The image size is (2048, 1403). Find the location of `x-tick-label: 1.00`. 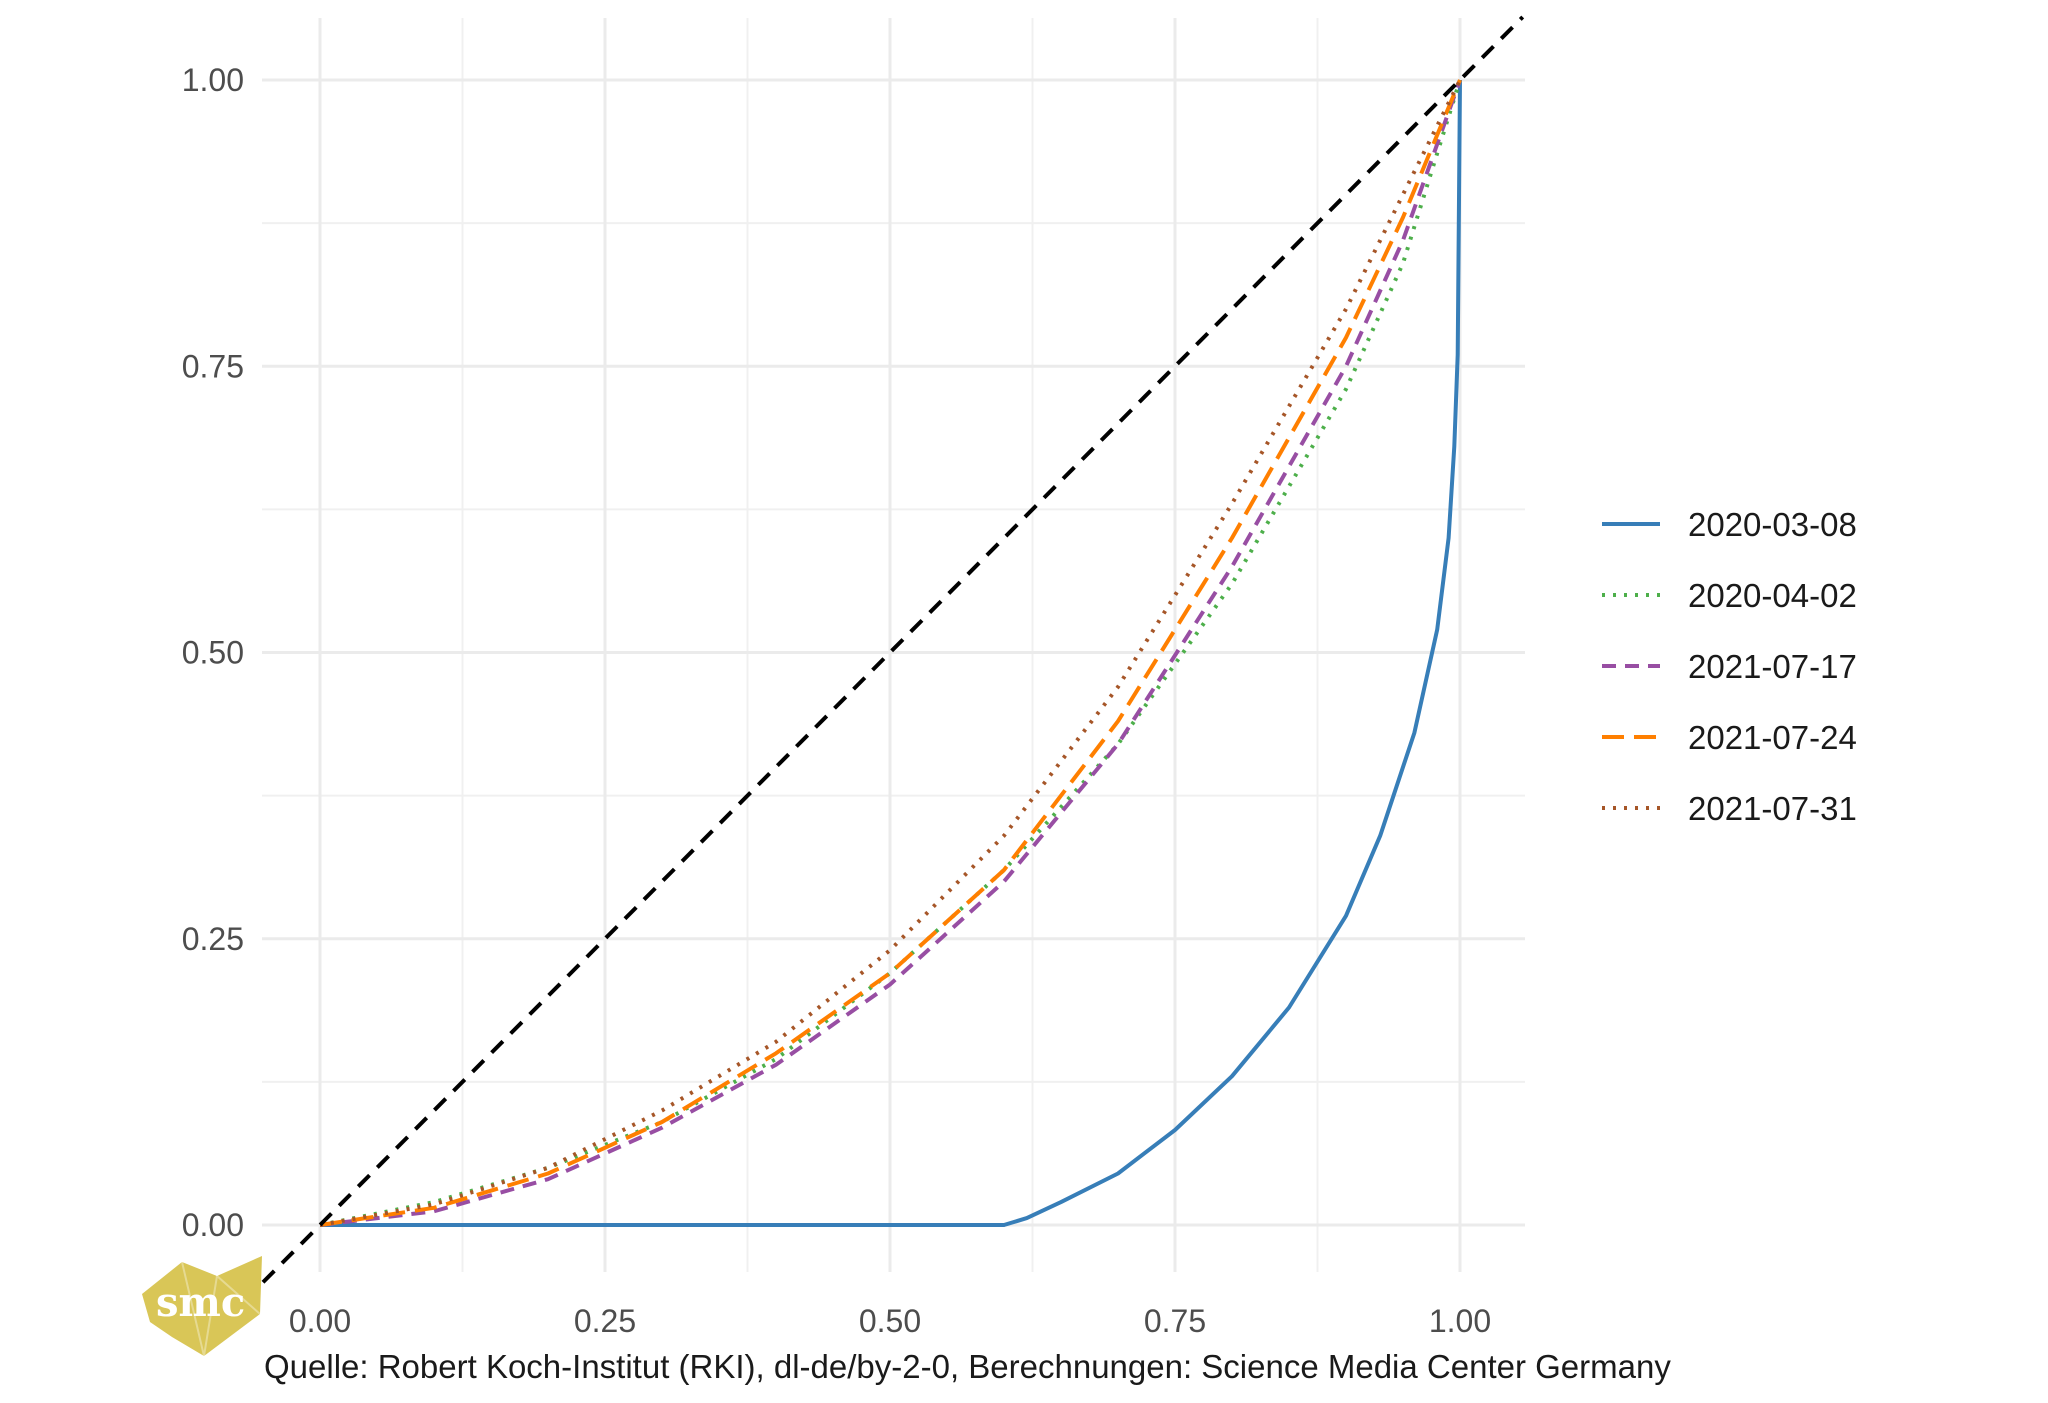

x-tick-label: 1.00 is located at coordinates (1460, 1321).